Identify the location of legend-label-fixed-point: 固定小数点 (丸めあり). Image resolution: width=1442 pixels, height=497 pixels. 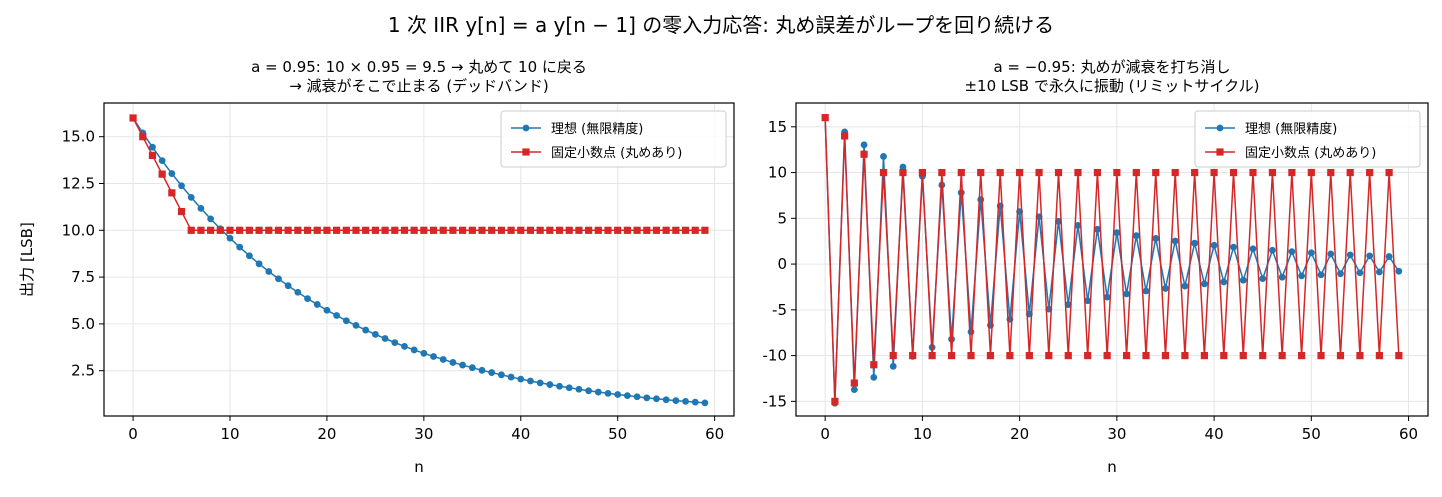
(1310, 153).